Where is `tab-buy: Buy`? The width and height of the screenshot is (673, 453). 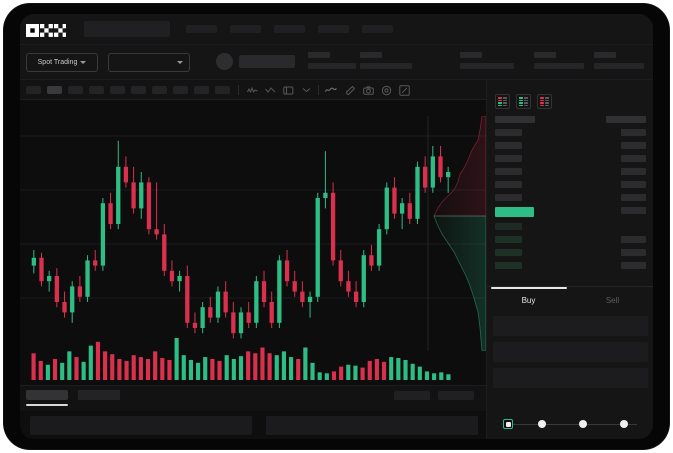
tab-buy: Buy is located at coordinates (528, 300).